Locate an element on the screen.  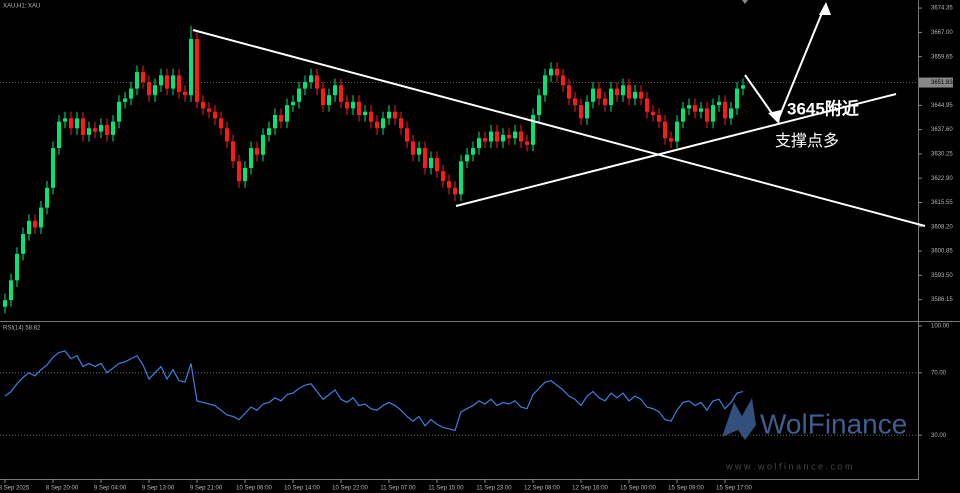
watermark-url: w w w . w o l f i n a n c e . c o m is located at coordinates (789, 466).